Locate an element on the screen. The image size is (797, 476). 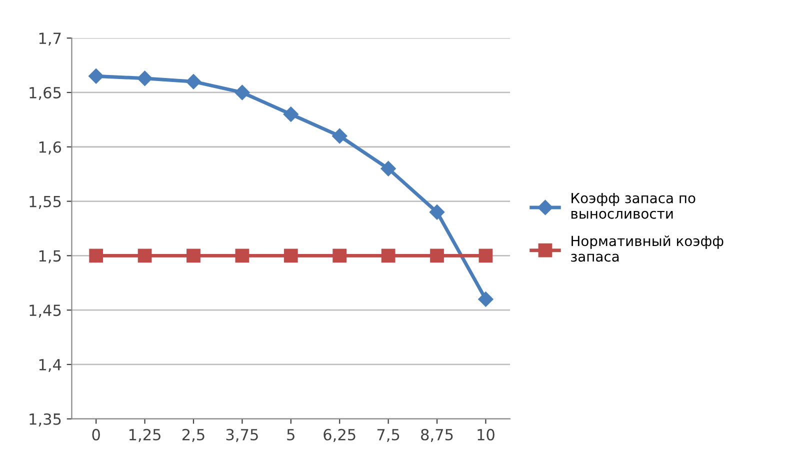
y-tick-label: 1,6 is located at coordinates (50, 147).